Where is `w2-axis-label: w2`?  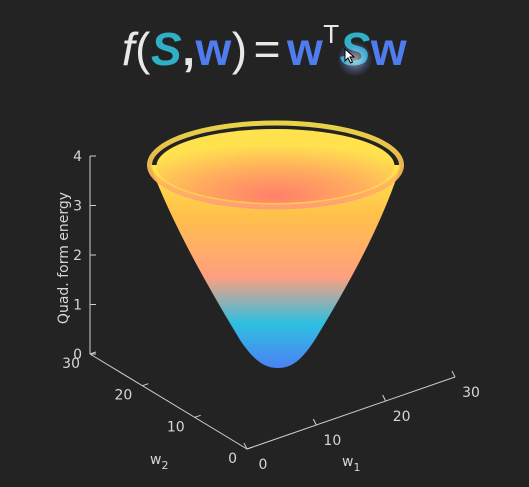
w2-axis-label: w2 is located at coordinates (159, 462).